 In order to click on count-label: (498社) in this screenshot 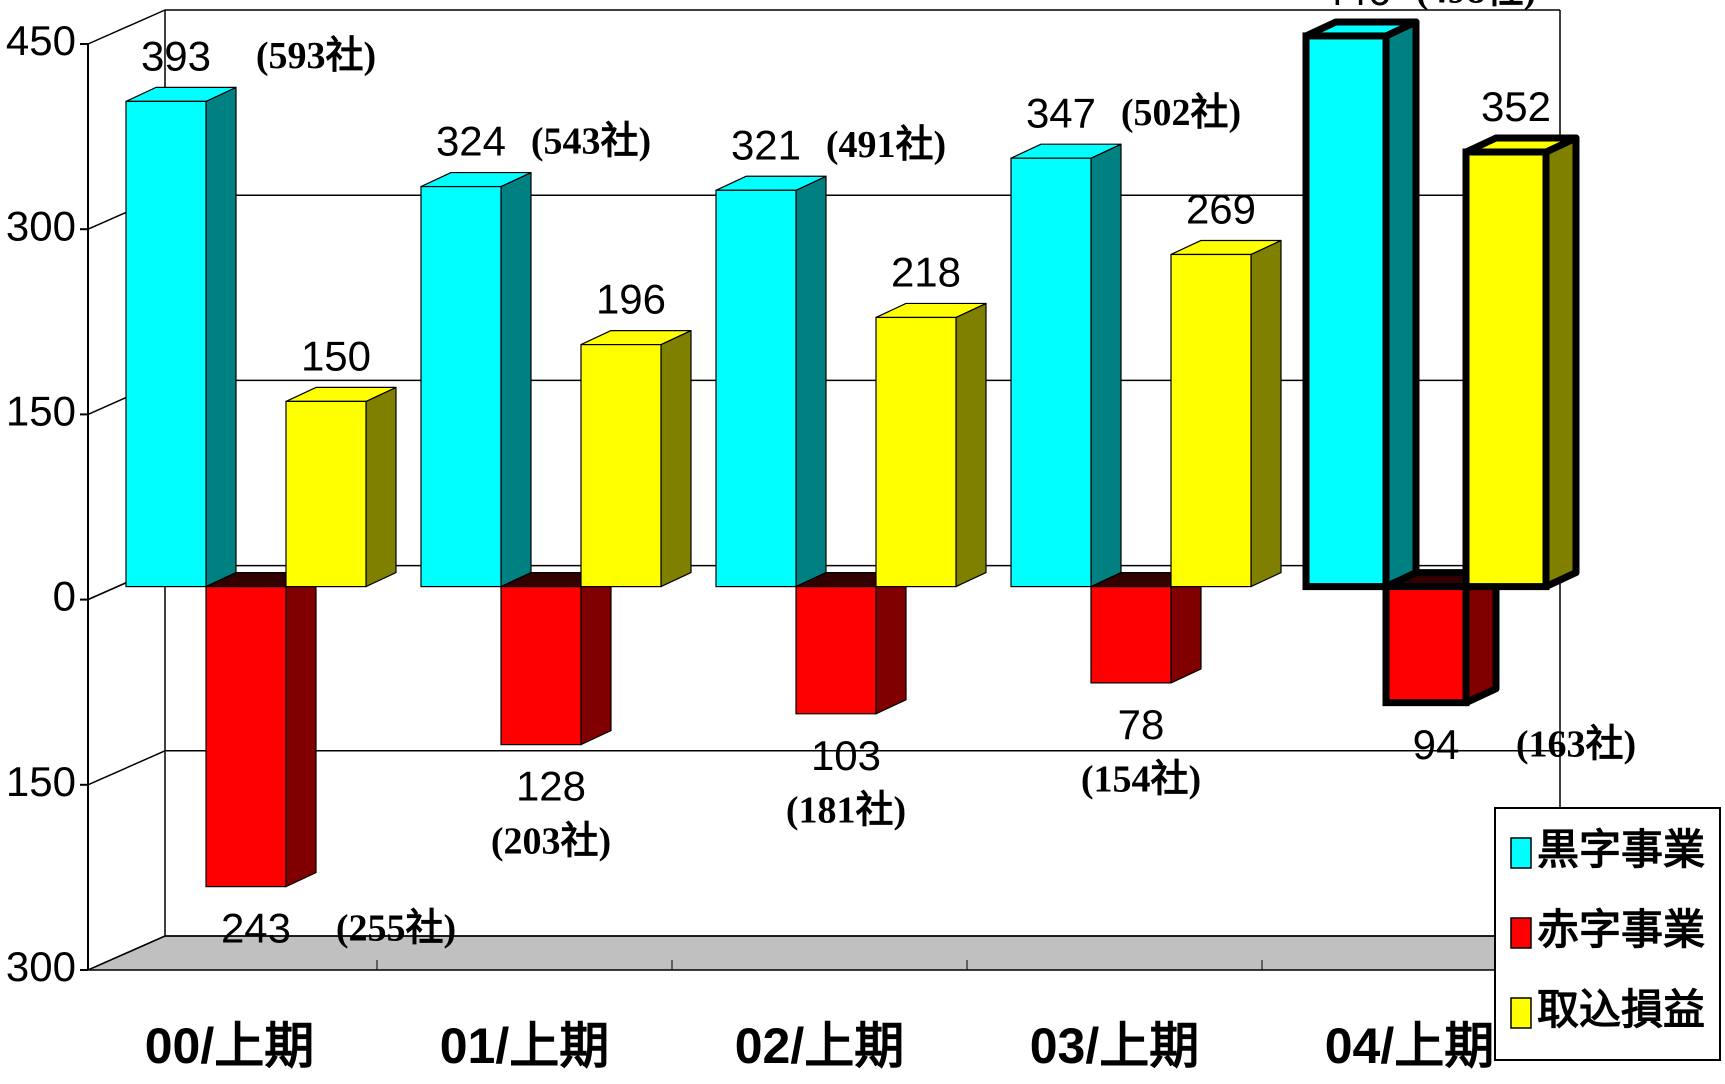, I will do `click(1476, 6)`.